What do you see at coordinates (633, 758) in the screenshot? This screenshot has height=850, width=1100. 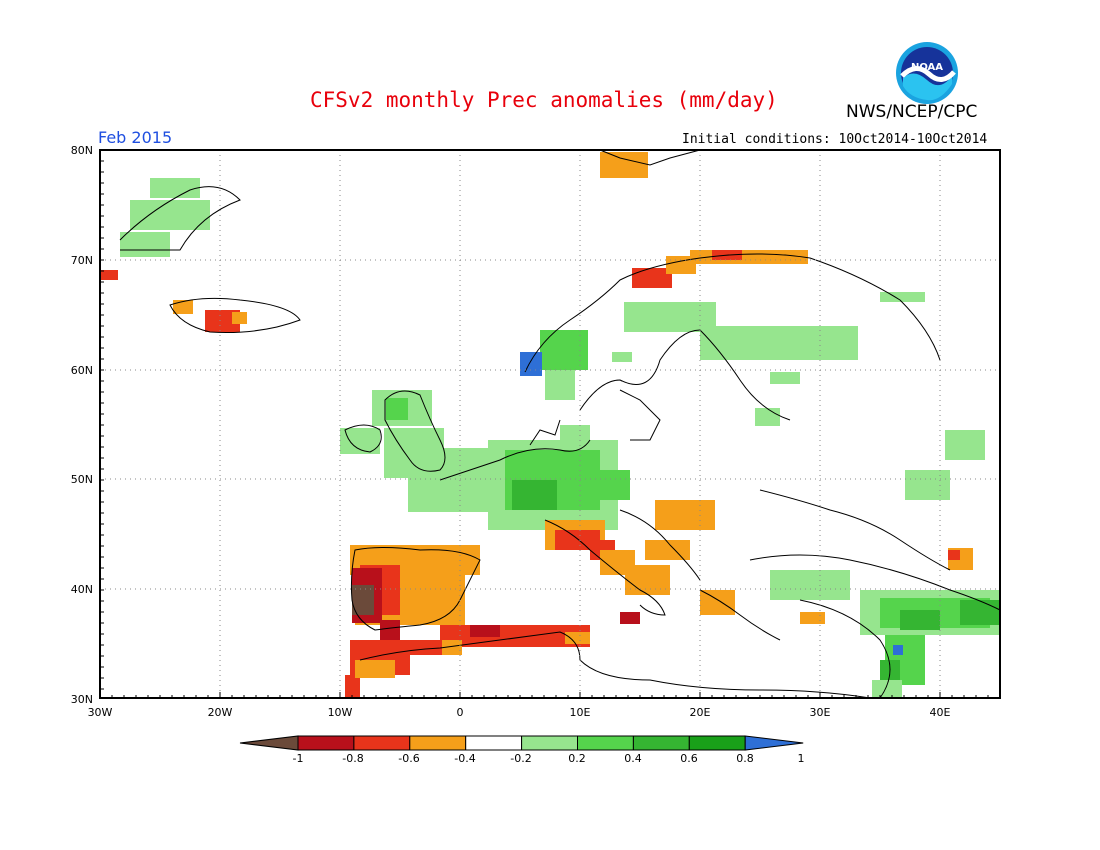 I see `legend-label: 0.4` at bounding box center [633, 758].